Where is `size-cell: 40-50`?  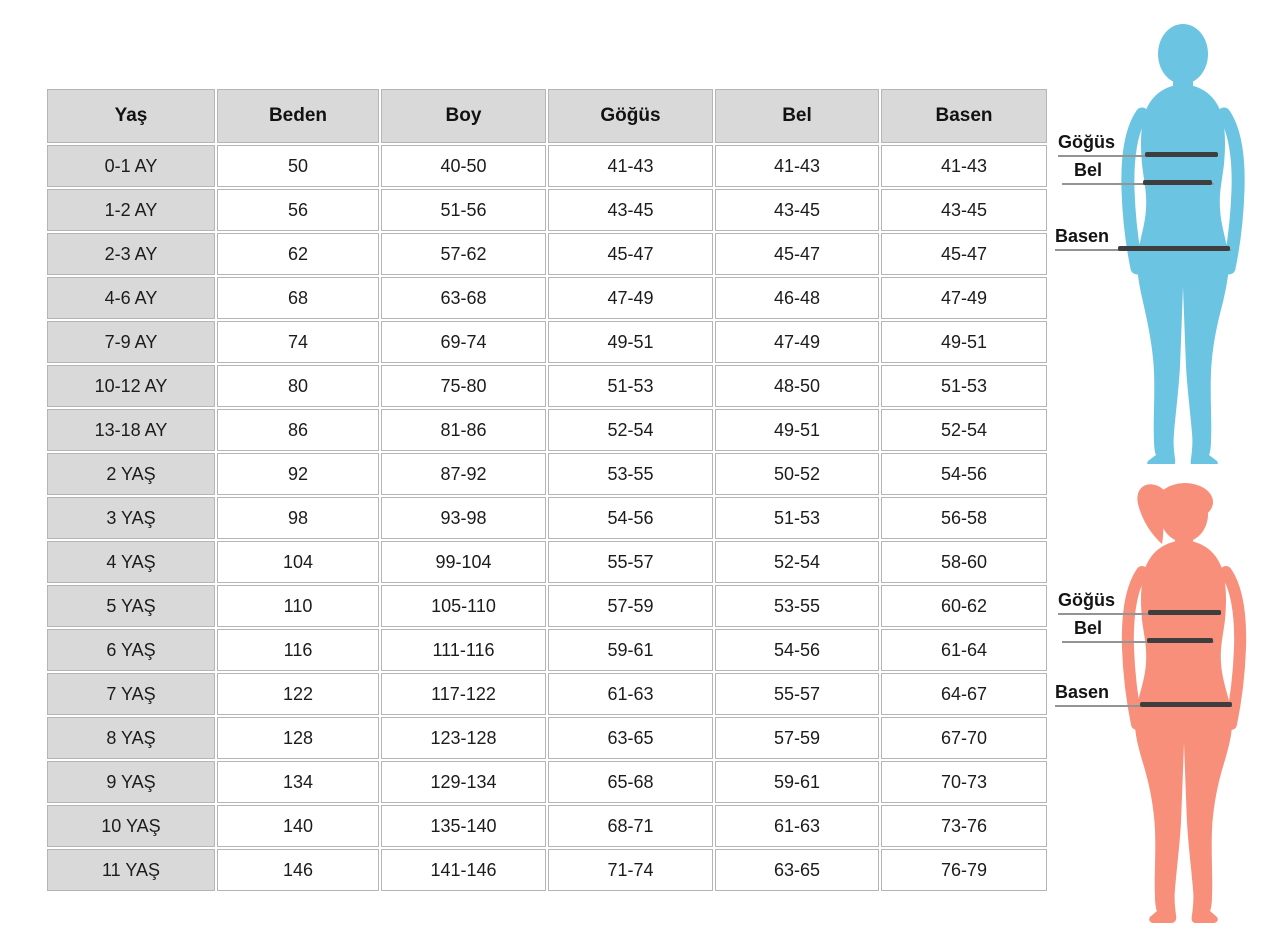 size-cell: 40-50 is located at coordinates (463, 166).